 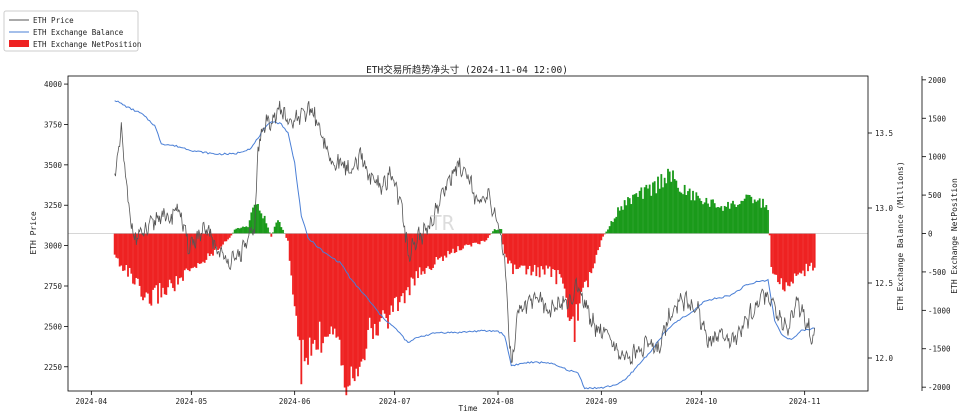 I want to click on y-tick-label-right2: -500, so click(x=937, y=272).